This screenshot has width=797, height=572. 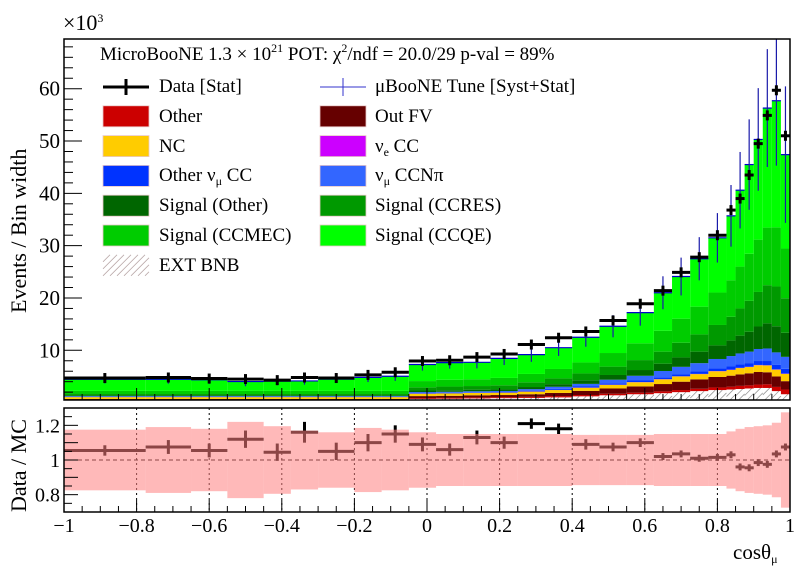 I want to click on legend-label: Other ν, so click(x=187, y=176).